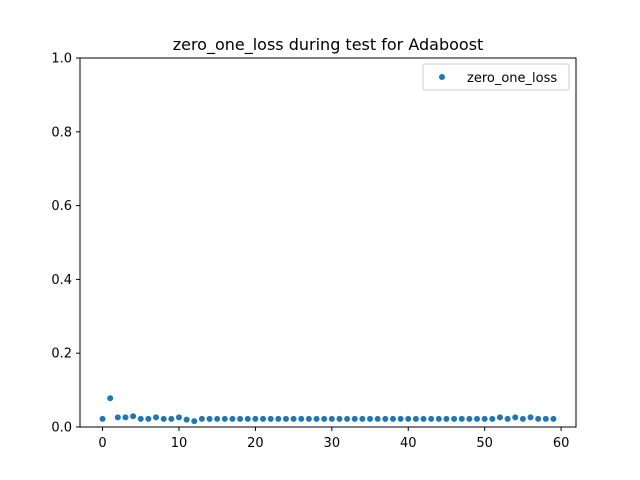  What do you see at coordinates (102, 443) in the screenshot?
I see `x-tick-label: 0` at bounding box center [102, 443].